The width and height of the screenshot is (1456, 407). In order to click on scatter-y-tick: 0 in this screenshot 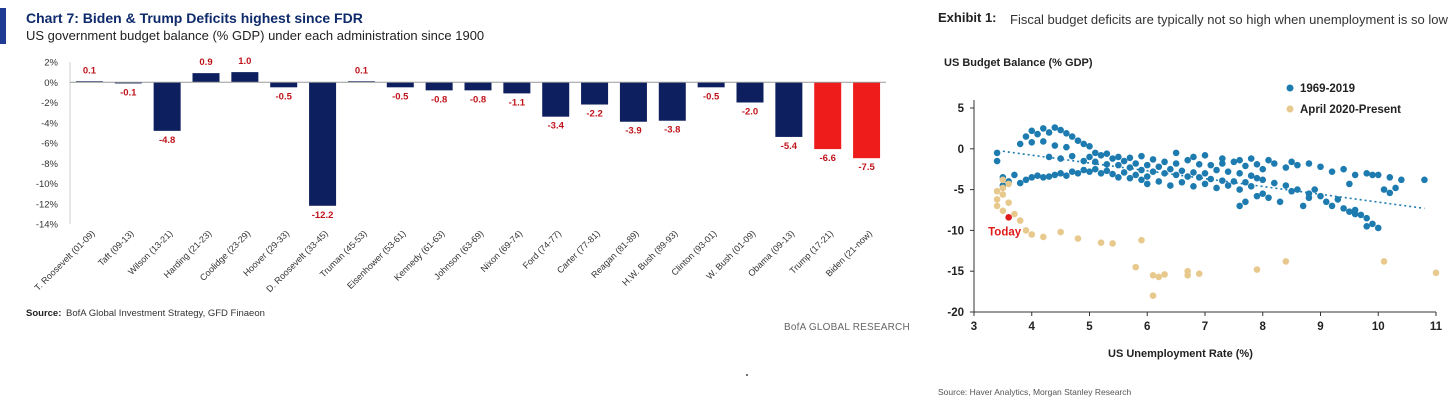, I will do `click(961, 150)`.